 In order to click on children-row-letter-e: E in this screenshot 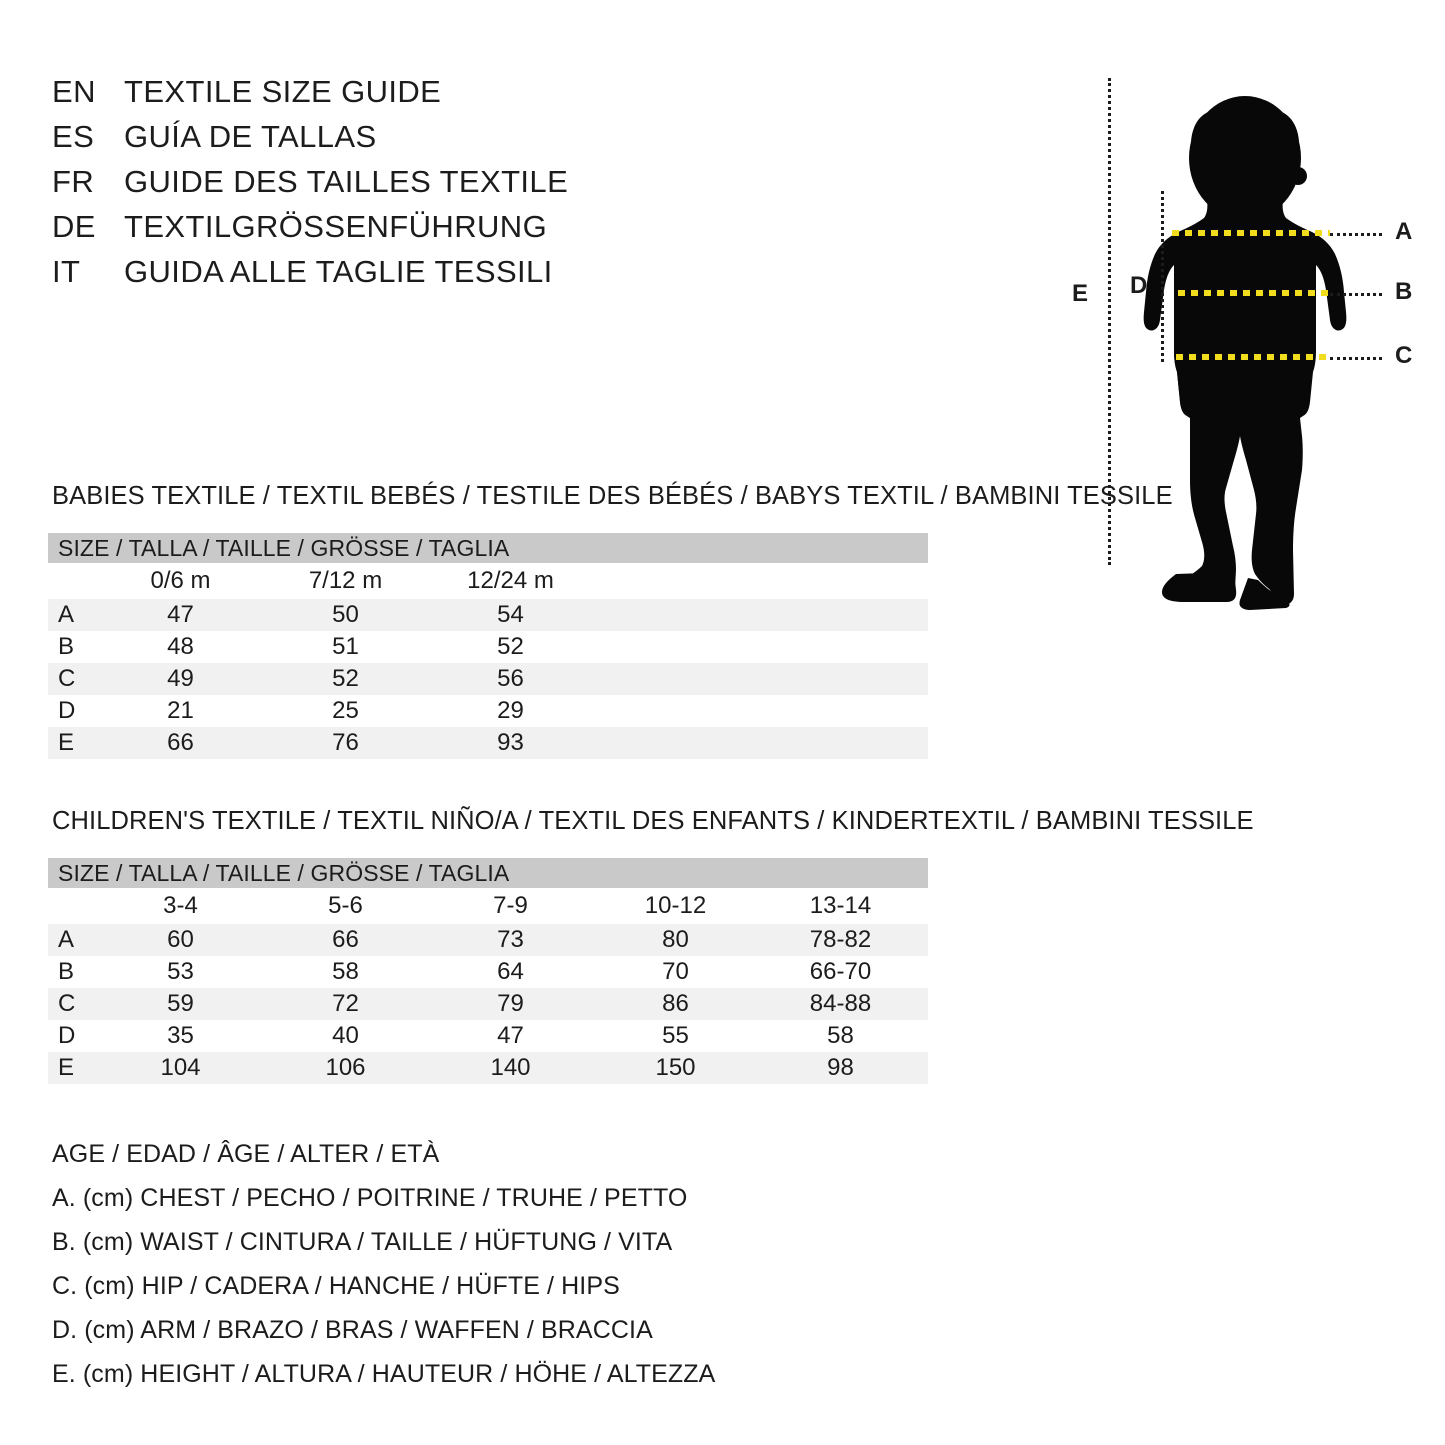, I will do `click(66, 1067)`.